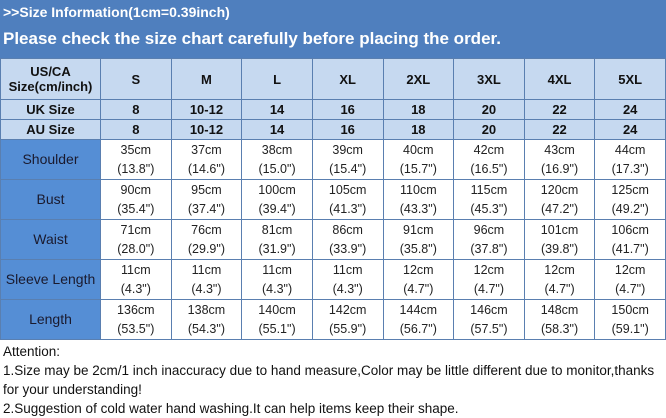  I want to click on header-row: US/CA Size(cm/inch) S M L XL 2XL 3XL 4XL 5XL, so click(333, 79).